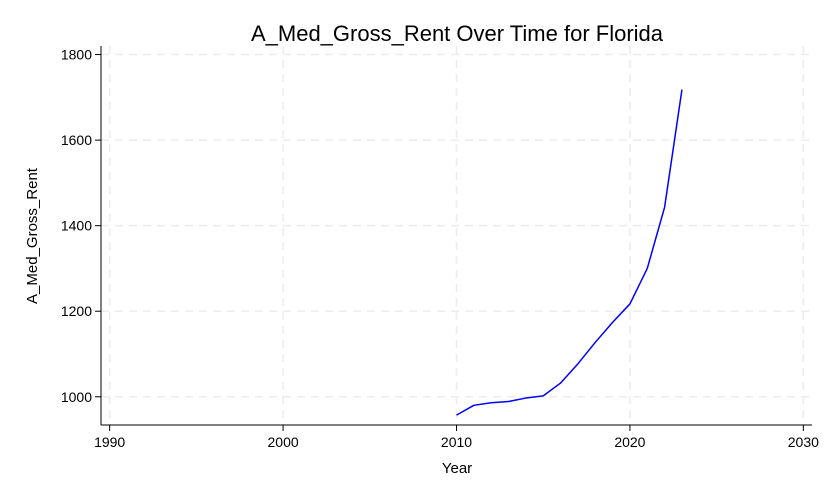 Image resolution: width=831 pixels, height=498 pixels. What do you see at coordinates (457, 468) in the screenshot?
I see `x-axis-label: Year` at bounding box center [457, 468].